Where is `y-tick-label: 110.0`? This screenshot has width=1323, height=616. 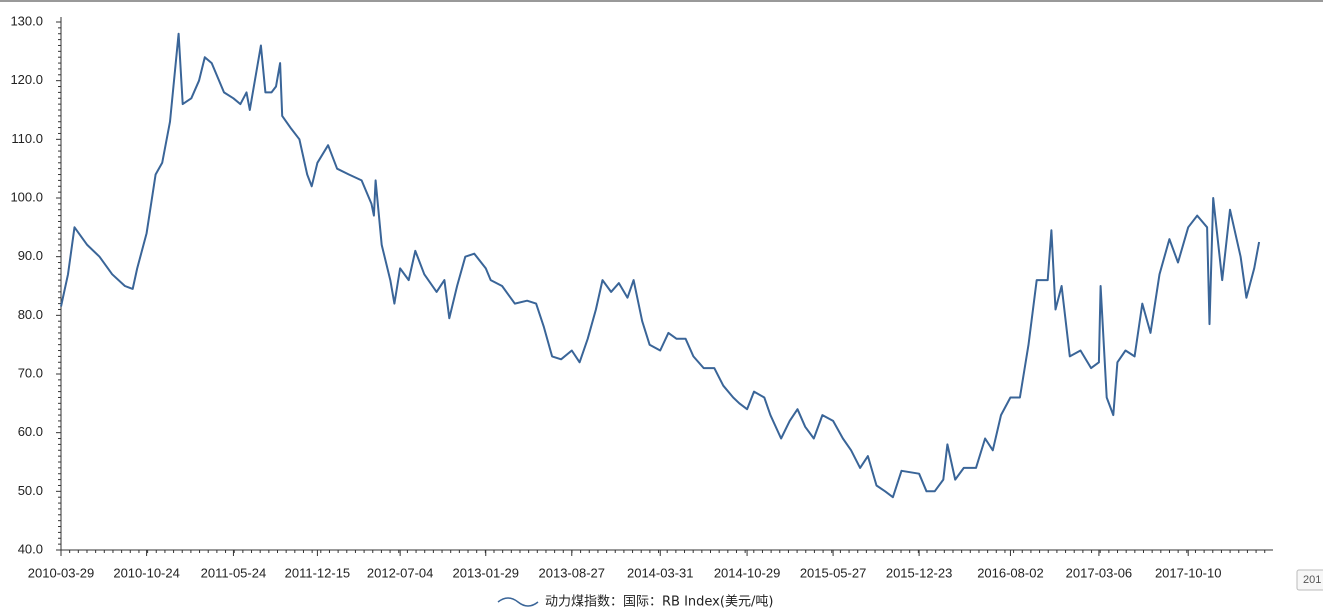 y-tick-label: 110.0 is located at coordinates (27, 138).